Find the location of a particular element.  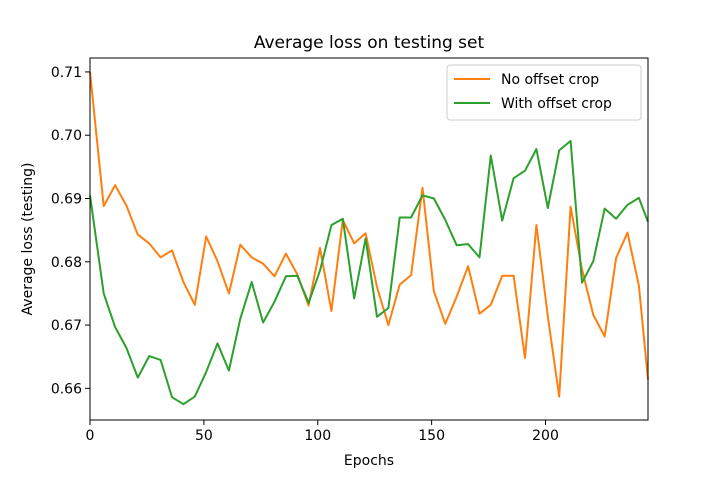

y-tick-label: 0.68 is located at coordinates (66, 263).